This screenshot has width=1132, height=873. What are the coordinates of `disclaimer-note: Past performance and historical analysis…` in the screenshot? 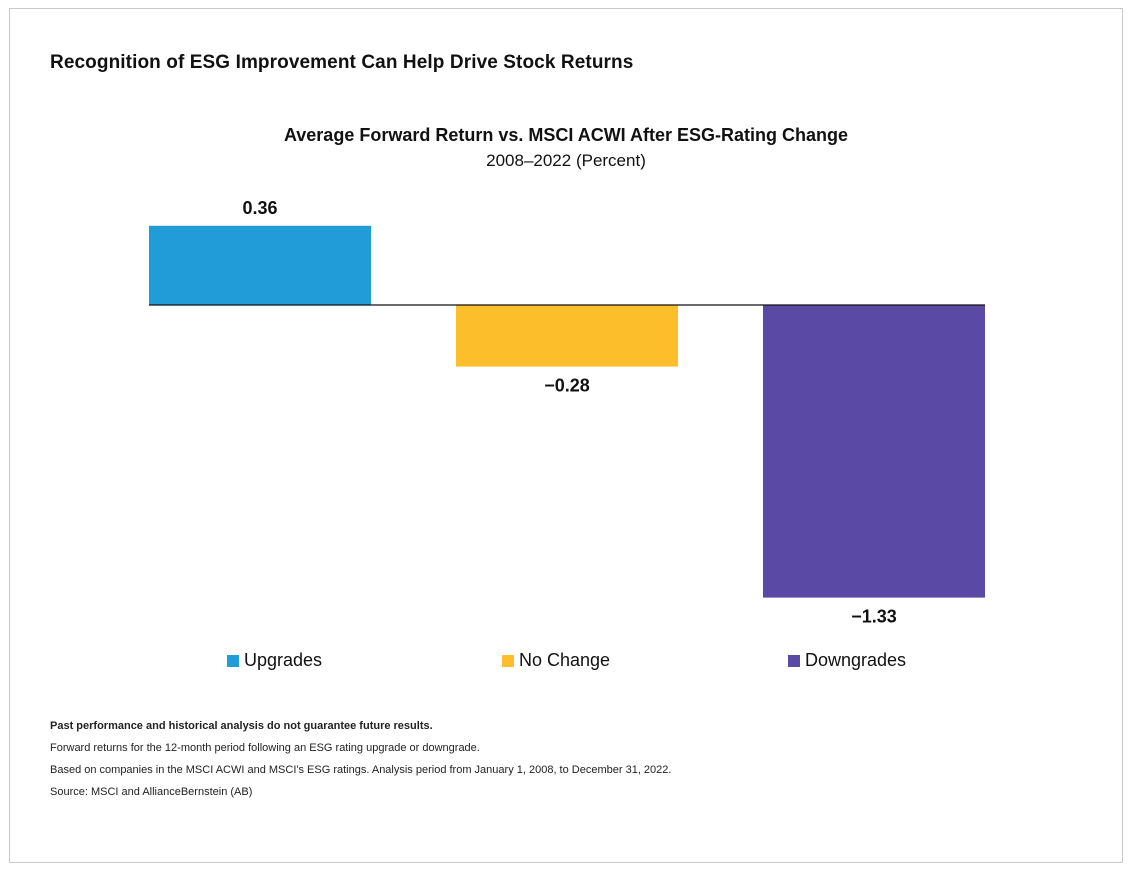 It's located at (241, 726).